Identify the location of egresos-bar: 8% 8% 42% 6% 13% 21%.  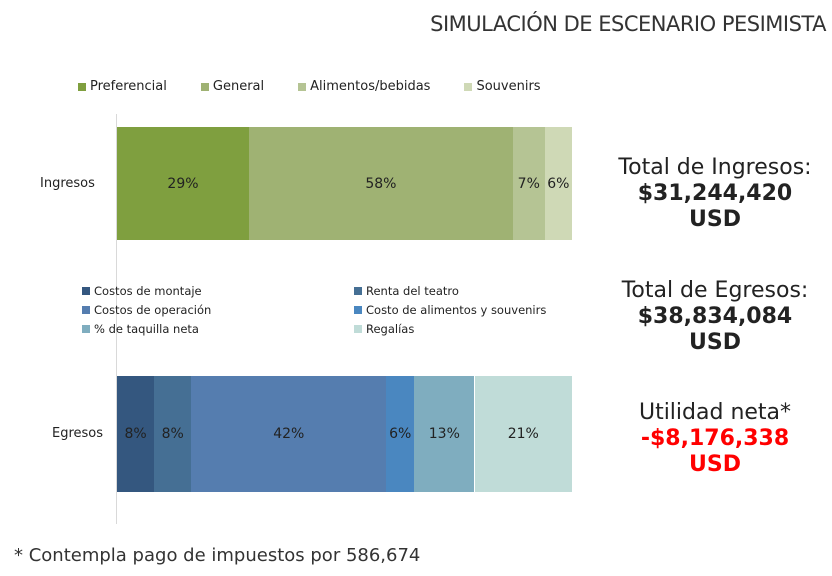
(344, 434).